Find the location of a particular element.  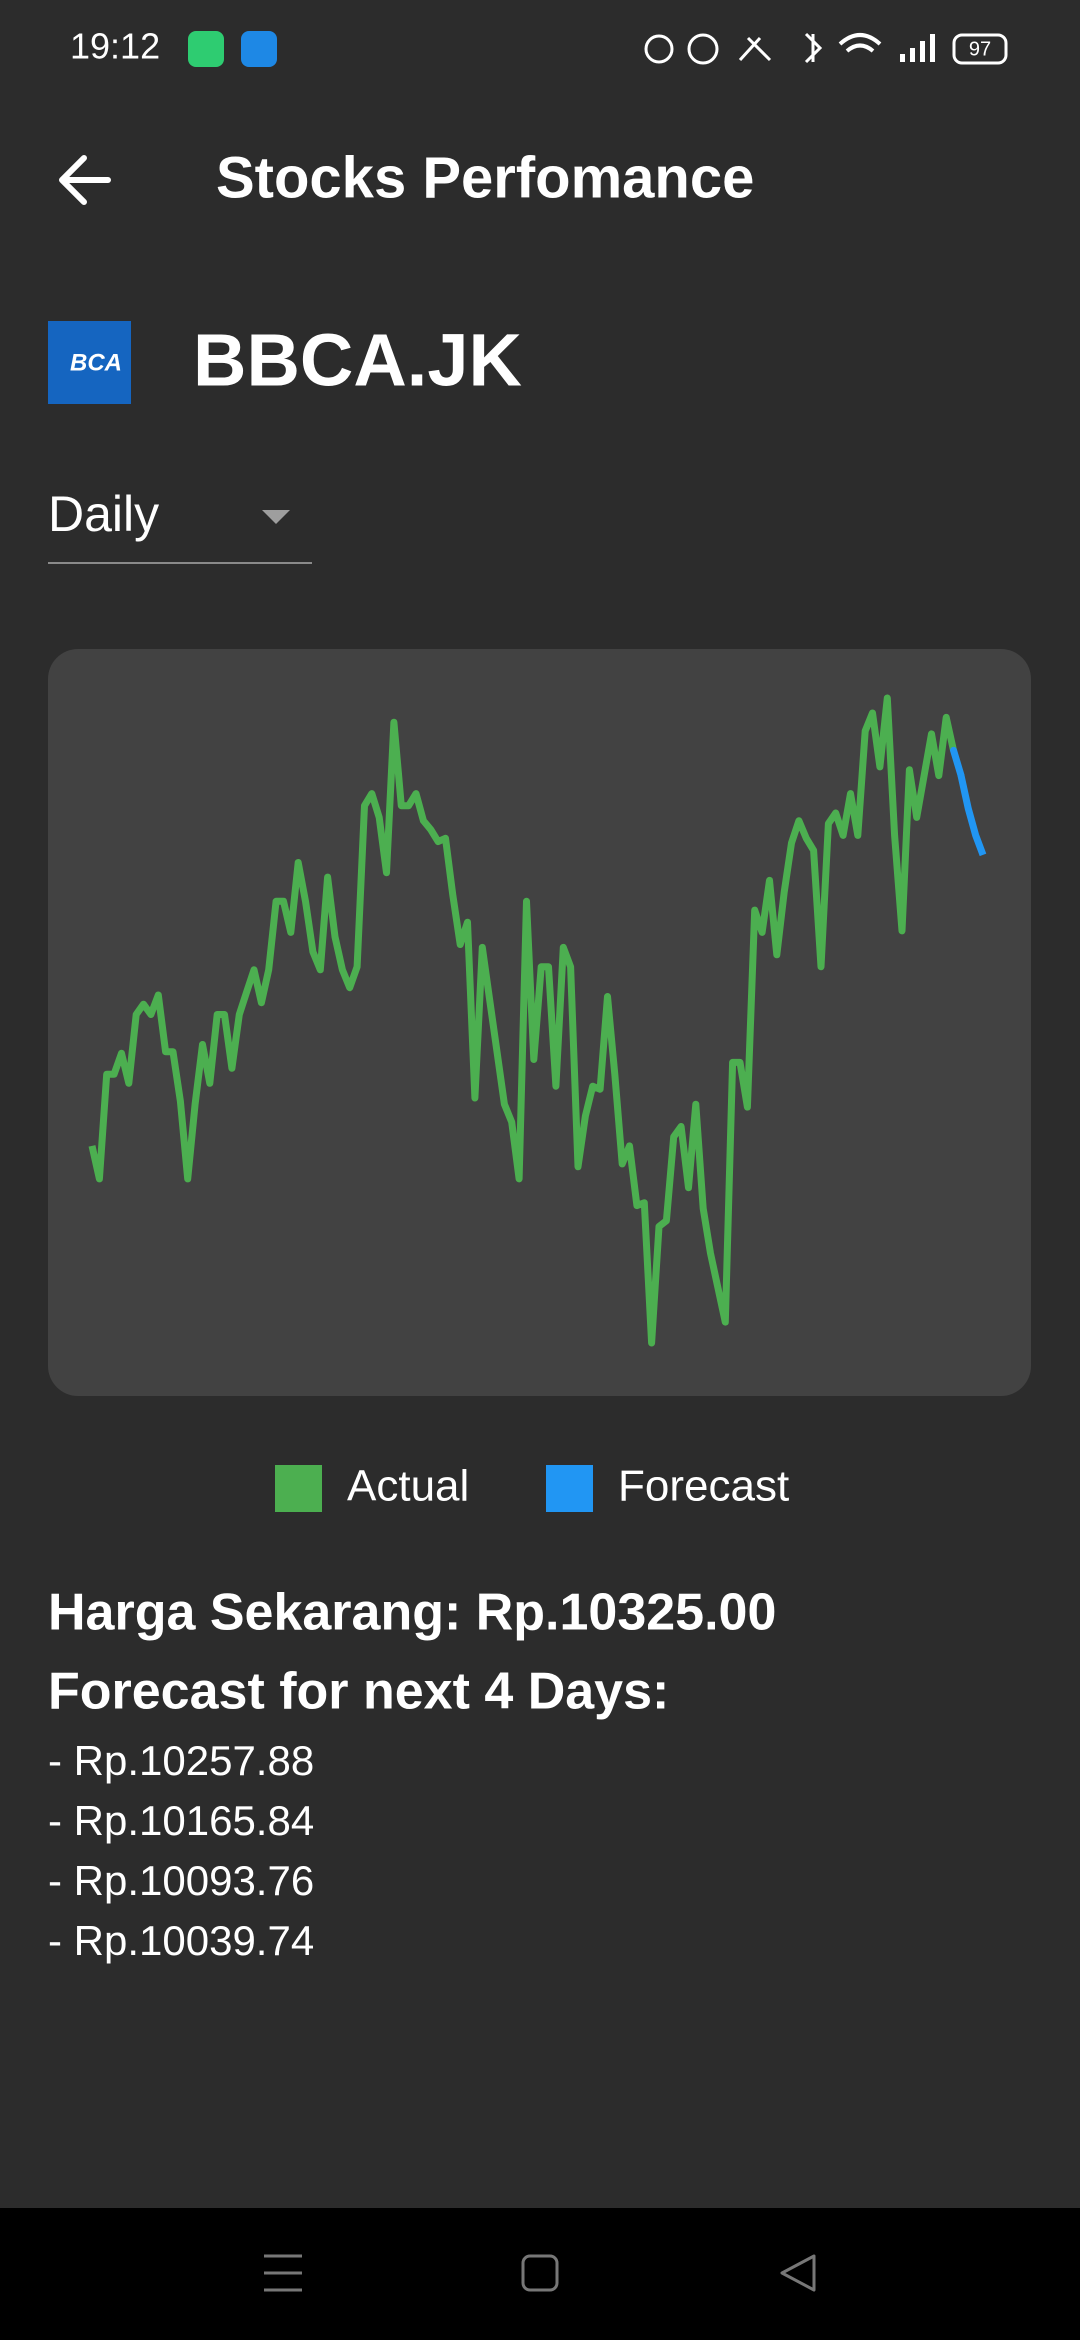

battery-level: 97 is located at coordinates (980, 49).